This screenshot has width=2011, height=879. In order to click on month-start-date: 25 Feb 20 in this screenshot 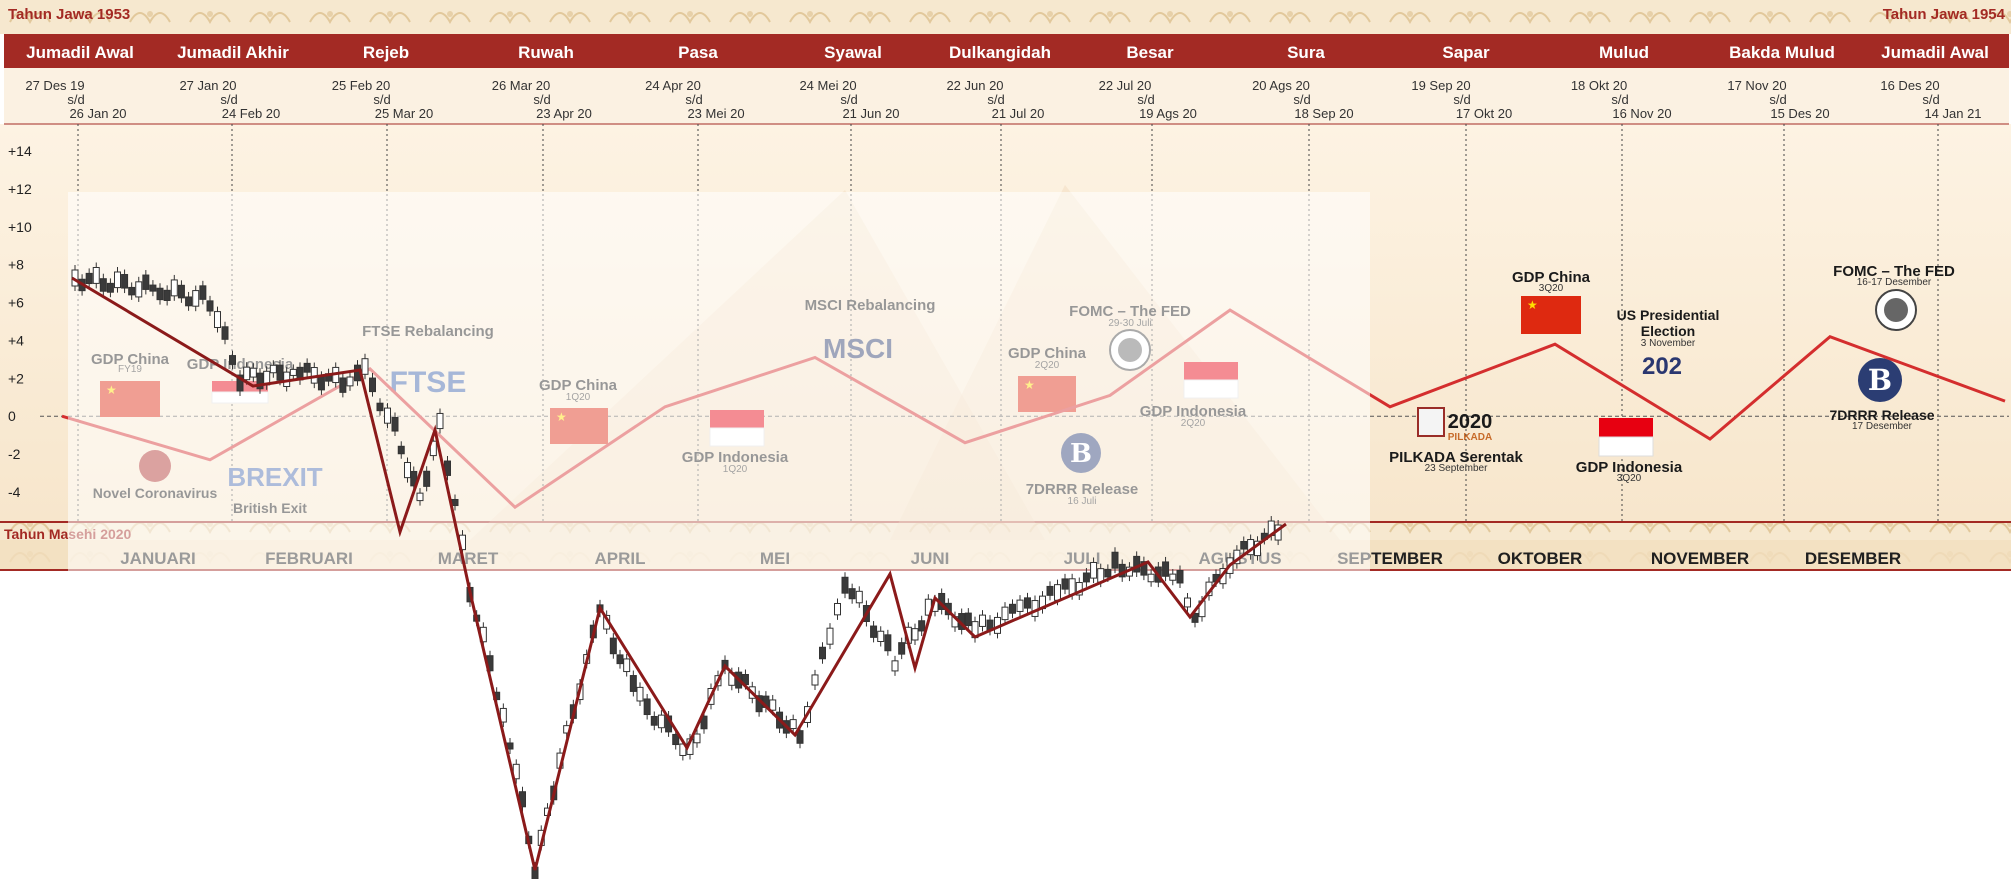, I will do `click(361, 85)`.